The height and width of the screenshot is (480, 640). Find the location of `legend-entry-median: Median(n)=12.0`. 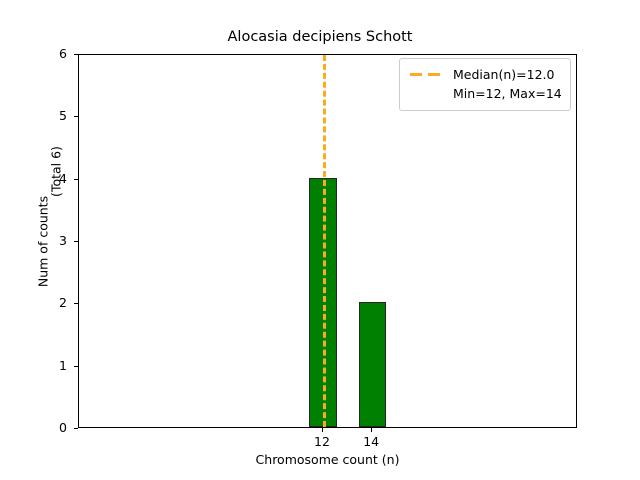

legend-entry-median: Median(n)=12.0 is located at coordinates (485, 74).